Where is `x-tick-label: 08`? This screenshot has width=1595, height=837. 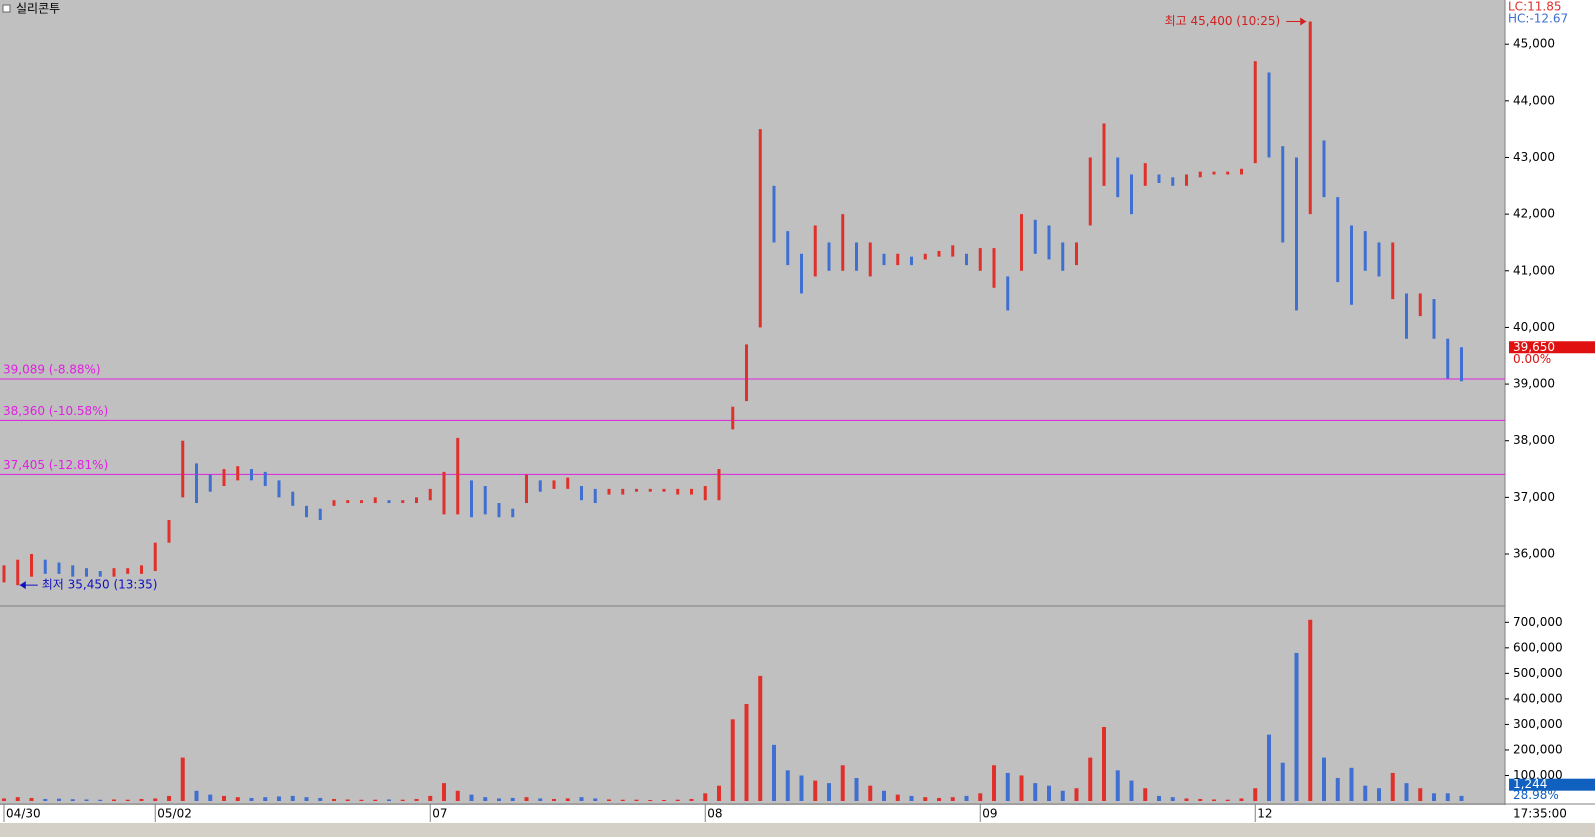
x-tick-label: 08 is located at coordinates (714, 814).